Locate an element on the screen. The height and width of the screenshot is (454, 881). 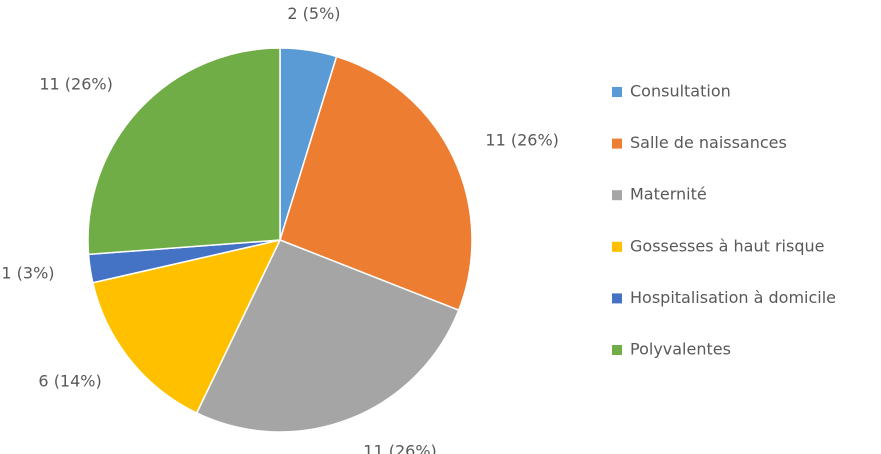
data-label: 2 (5%) is located at coordinates (313, 13).